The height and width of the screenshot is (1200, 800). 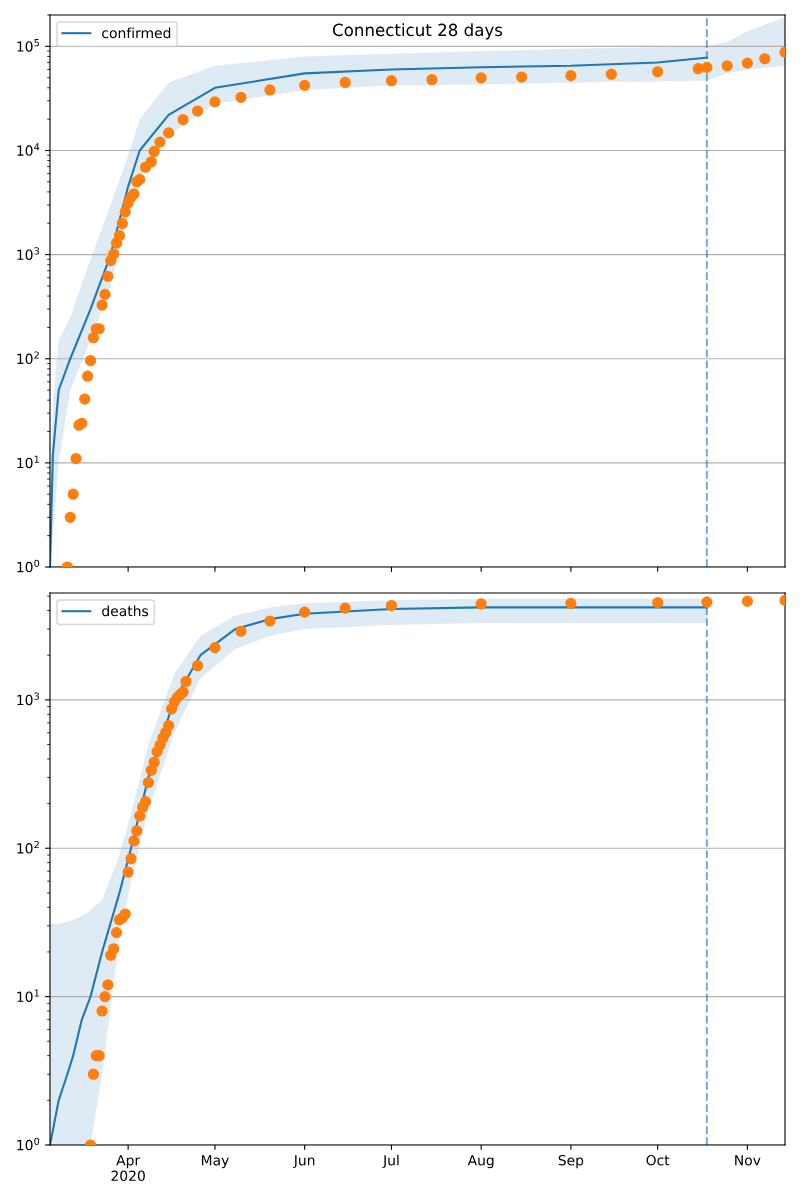 I want to click on y-tick-label: 10$^{4}$, so click(x=28, y=149).